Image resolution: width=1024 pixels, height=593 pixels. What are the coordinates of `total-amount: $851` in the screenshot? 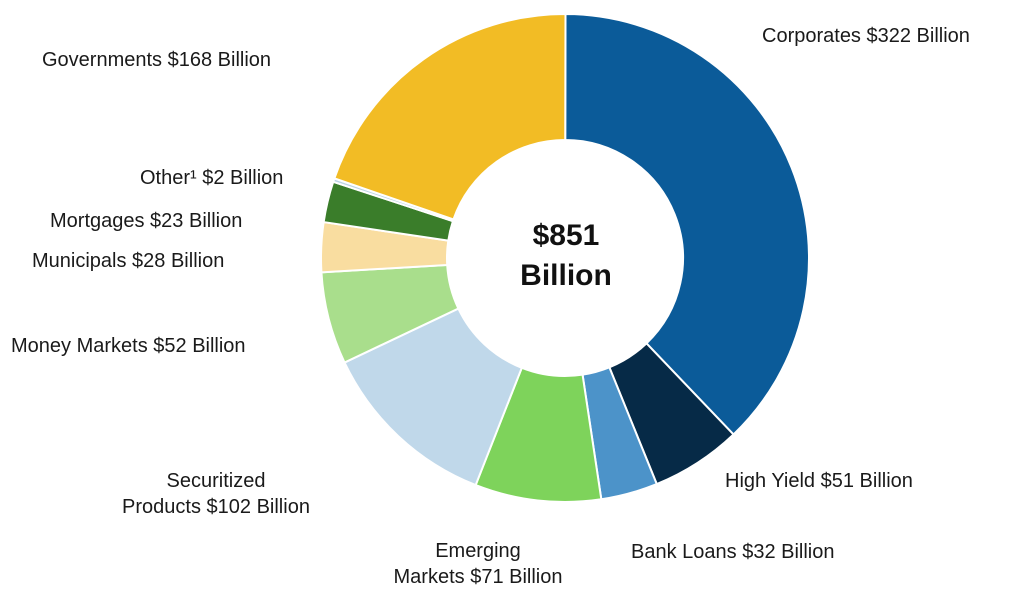 It's located at (566, 235).